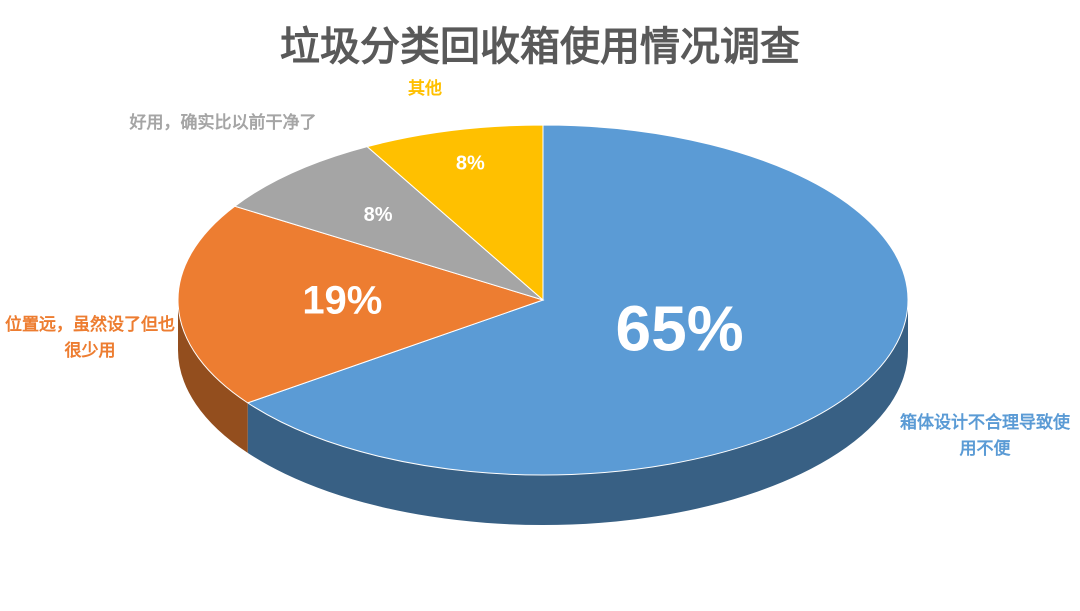 This screenshot has height=611, width=1080. I want to click on chart-title: 垃圾分类回收箱使用情况调查, so click(540, 47).